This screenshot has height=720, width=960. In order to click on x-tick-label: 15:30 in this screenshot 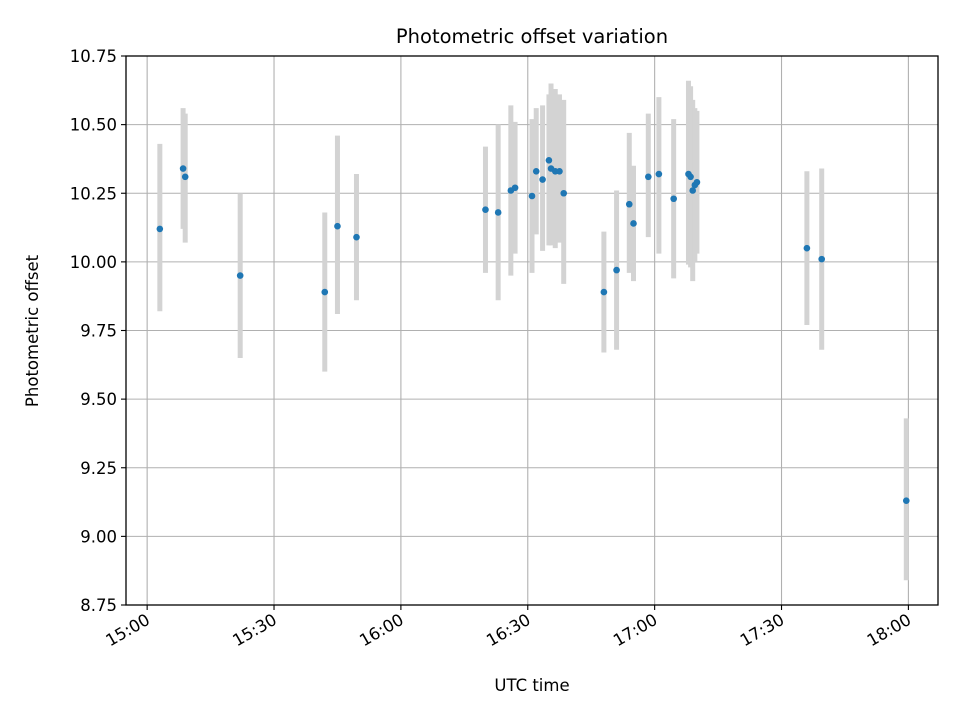, I will do `click(254, 630)`.